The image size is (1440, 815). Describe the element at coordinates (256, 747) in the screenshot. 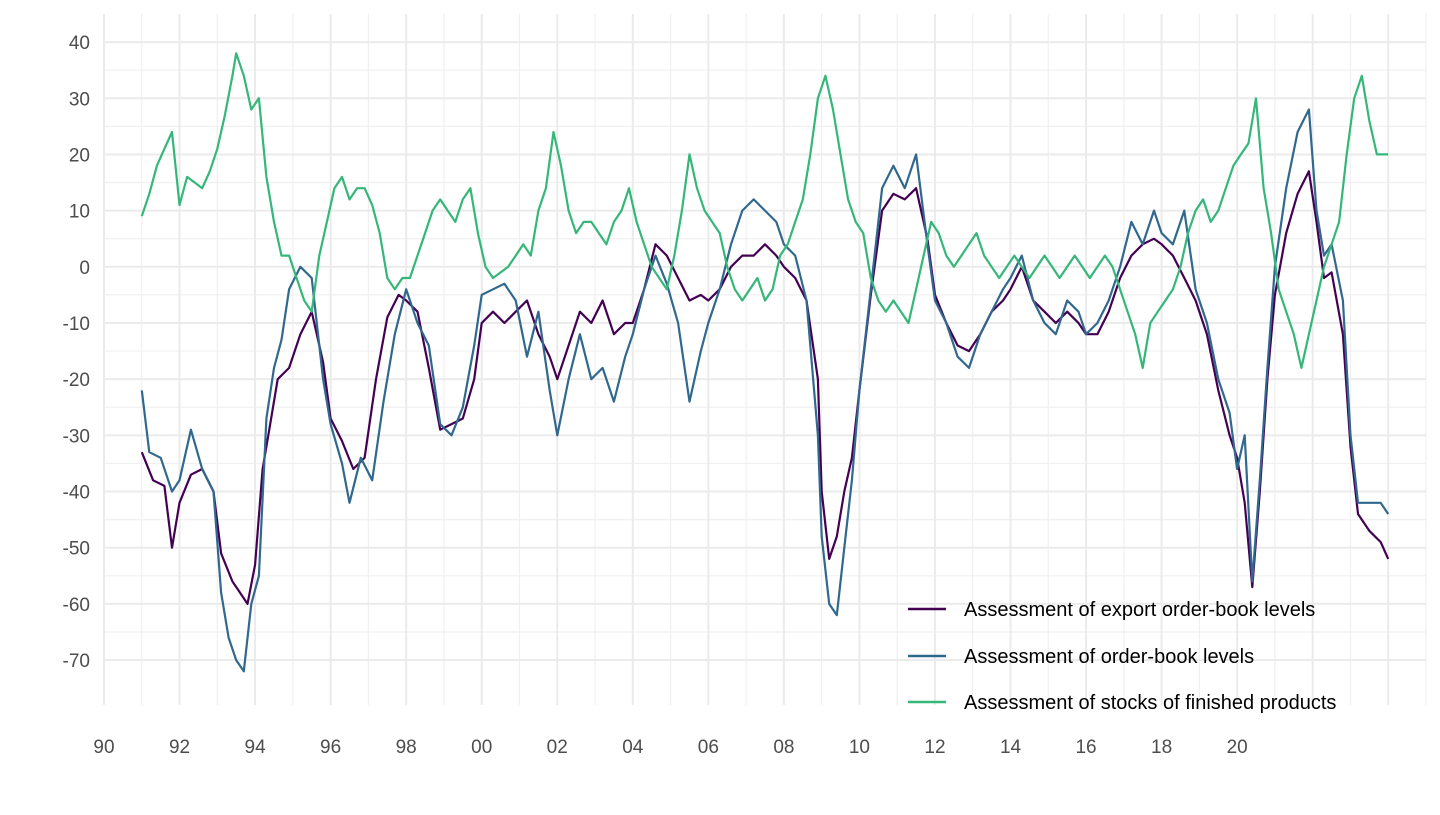

I see `x-tick-label: 94` at that location.